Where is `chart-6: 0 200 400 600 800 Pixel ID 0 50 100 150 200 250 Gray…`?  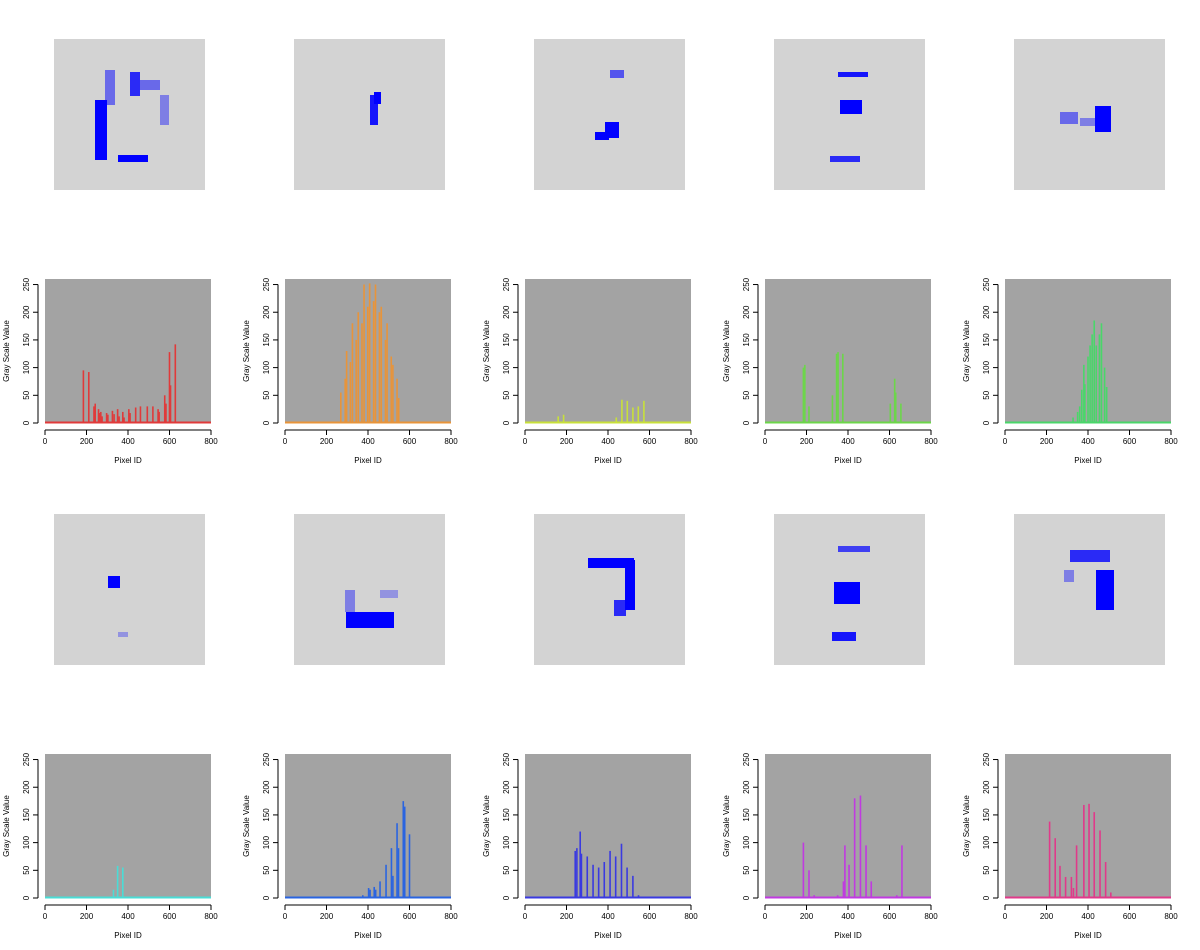 chart-6: 0 200 400 600 800 Pixel ID 0 50 100 150 200 250 Gray… is located at coordinates (110, 727).